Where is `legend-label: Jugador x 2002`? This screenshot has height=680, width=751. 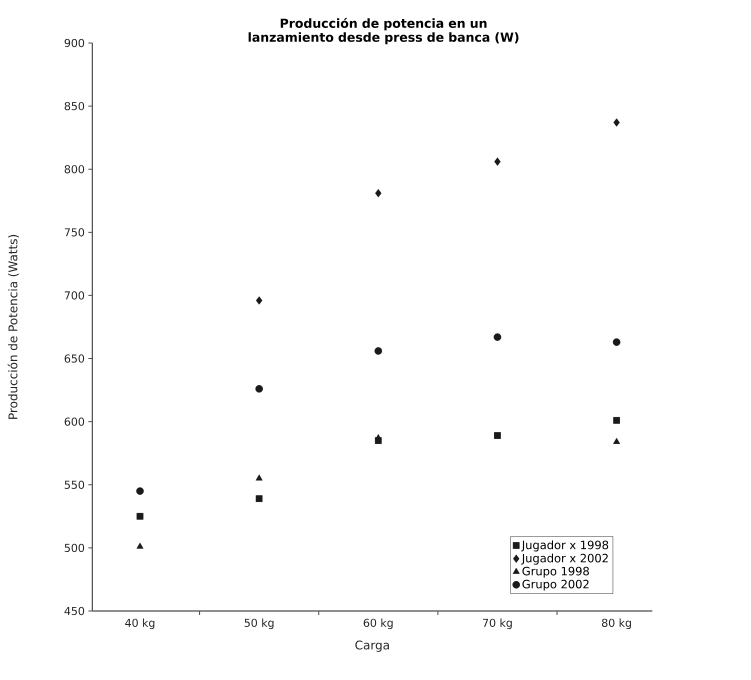 legend-label: Jugador x 2002 is located at coordinates (564, 559).